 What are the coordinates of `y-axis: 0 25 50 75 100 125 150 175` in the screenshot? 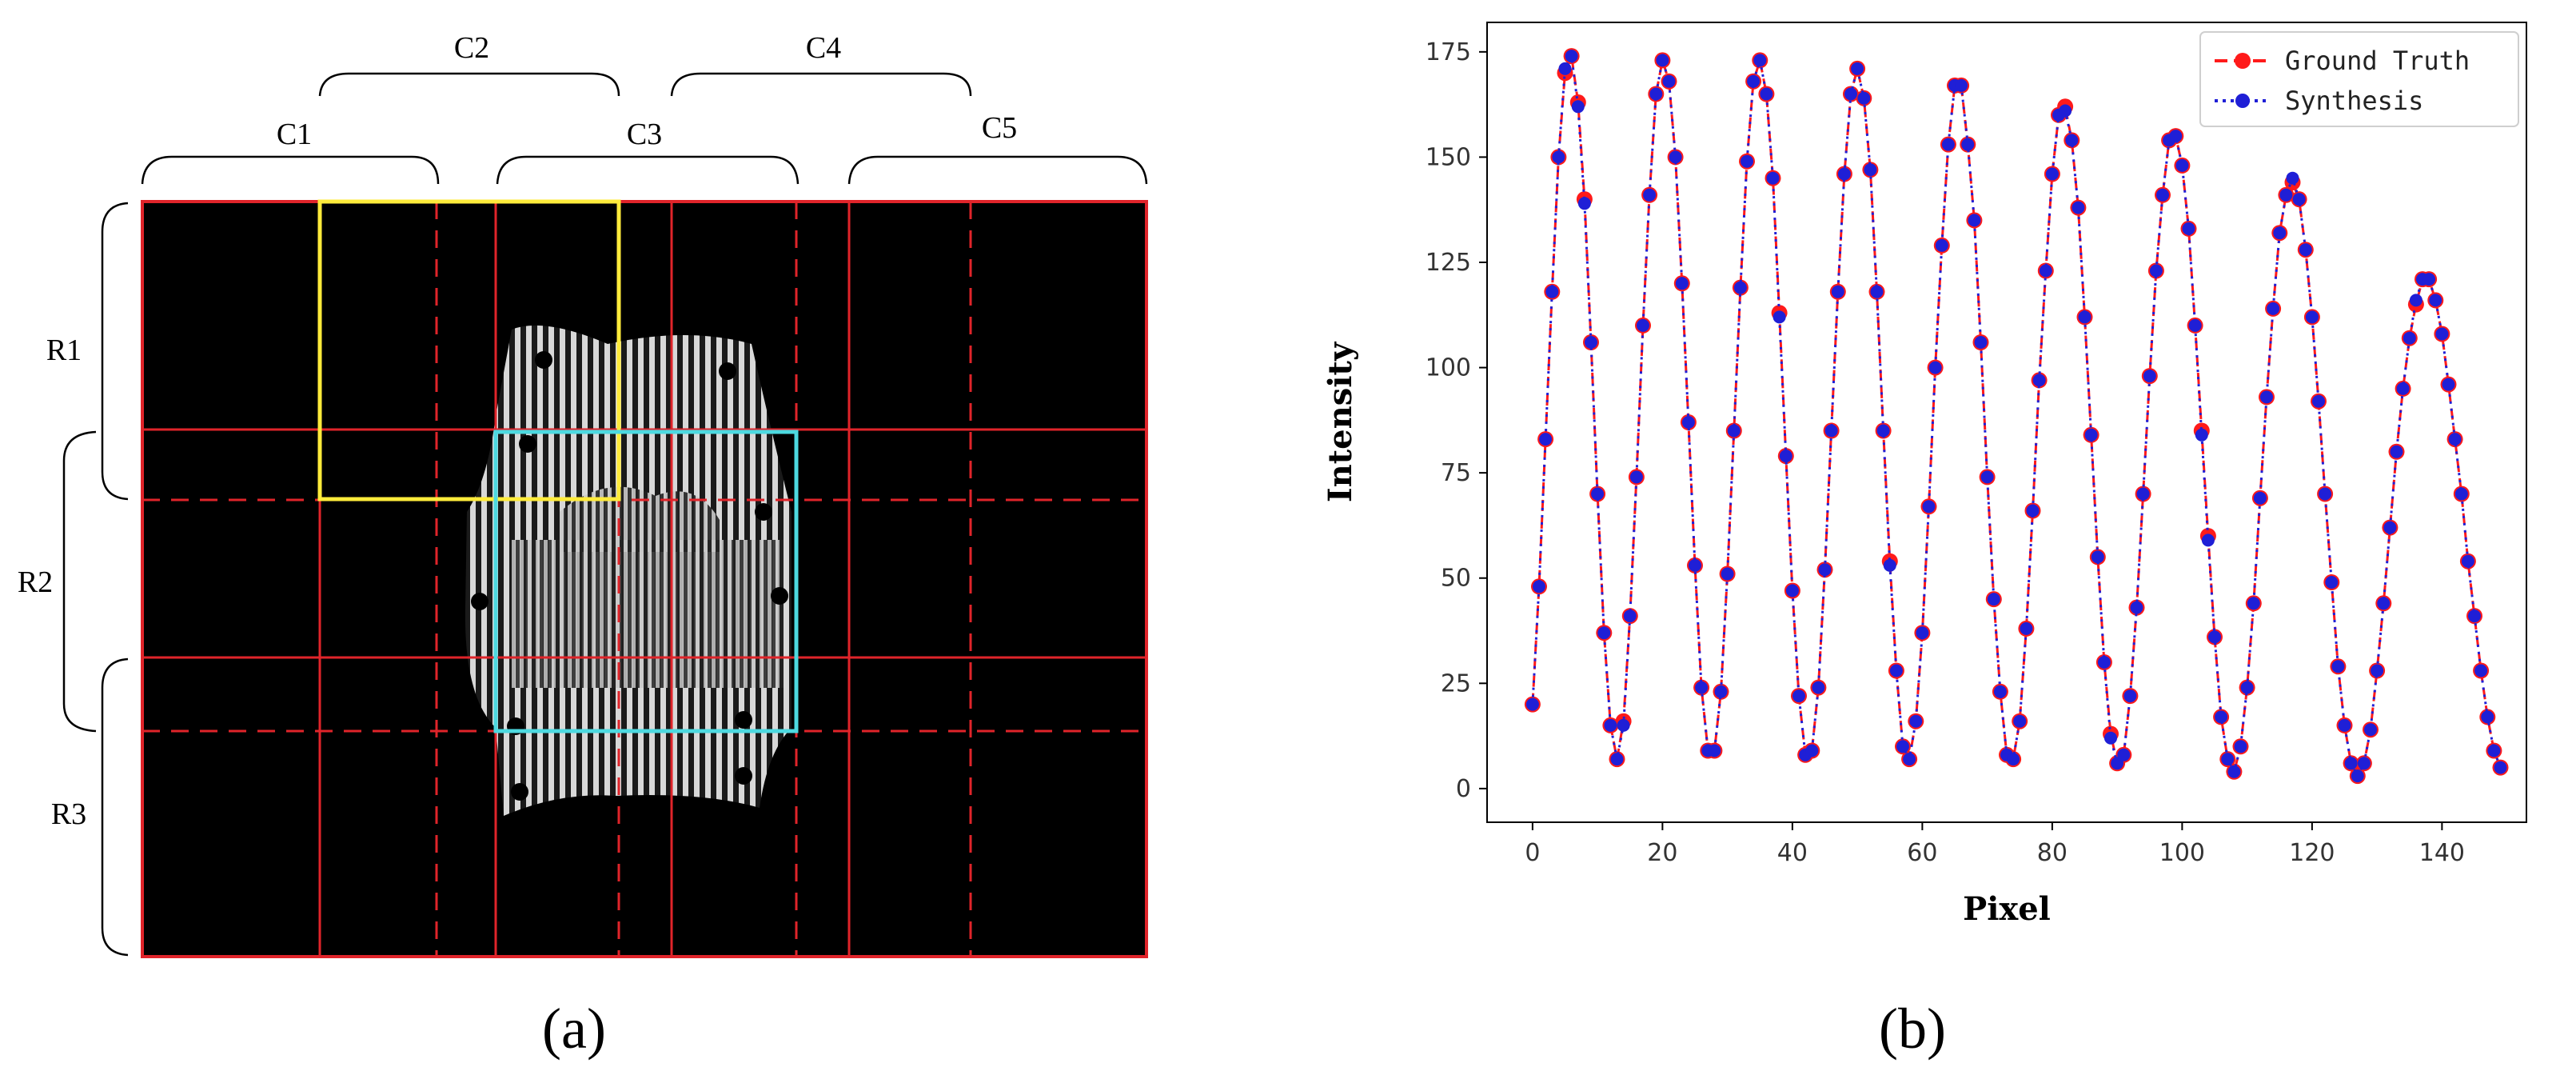 It's located at (1456, 420).